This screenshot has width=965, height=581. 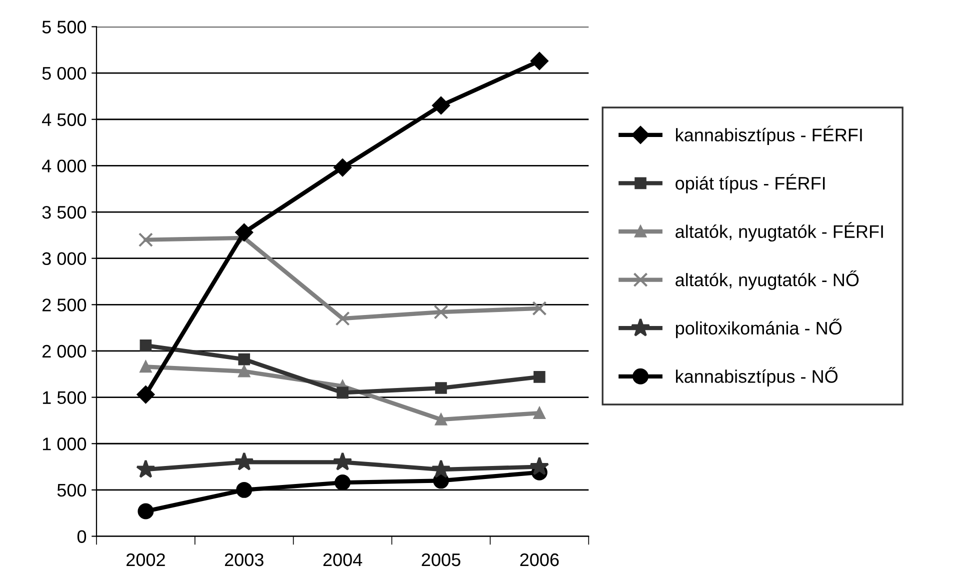 What do you see at coordinates (71, 490) in the screenshot?
I see `y-tick-label: 500` at bounding box center [71, 490].